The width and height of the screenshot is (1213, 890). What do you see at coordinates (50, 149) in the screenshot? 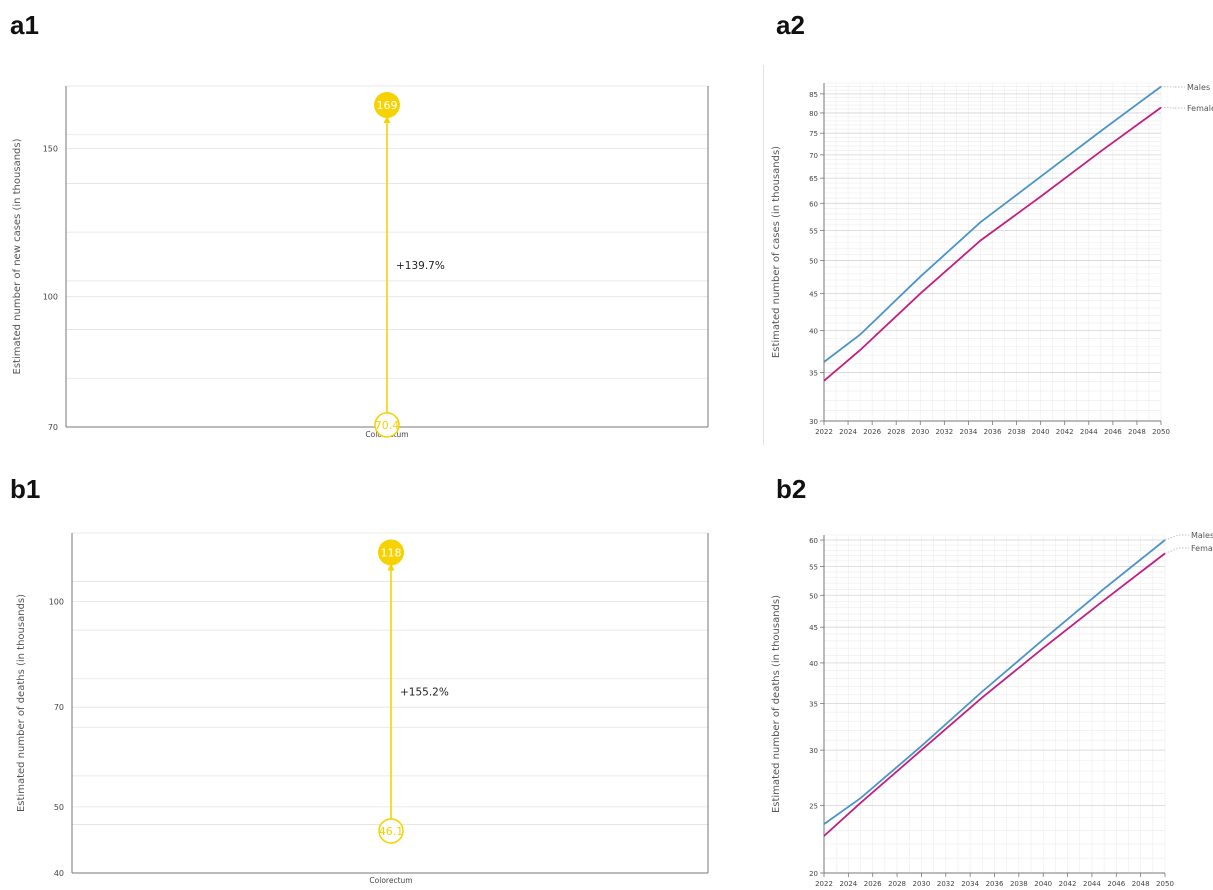
I see `y-tick-label: 150` at bounding box center [50, 149].